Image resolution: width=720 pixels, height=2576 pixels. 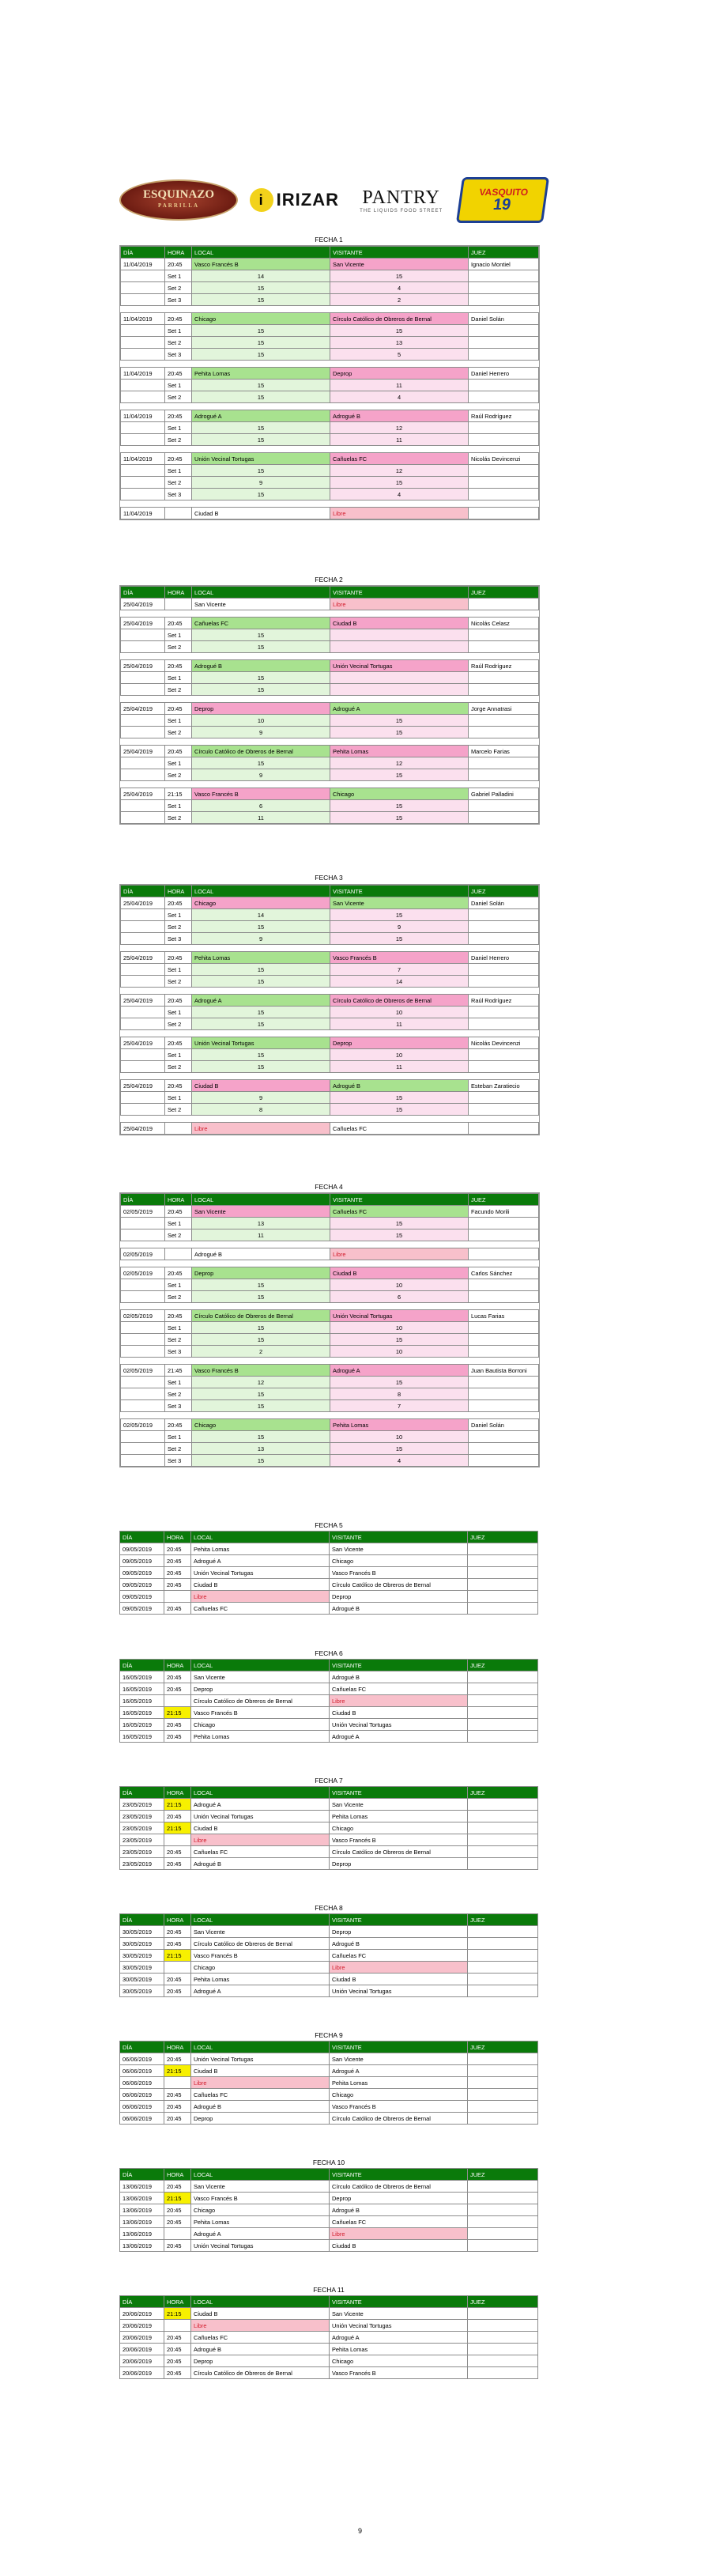 I want to click on visitor-team: Pehita Lomas, so click(x=399, y=751).